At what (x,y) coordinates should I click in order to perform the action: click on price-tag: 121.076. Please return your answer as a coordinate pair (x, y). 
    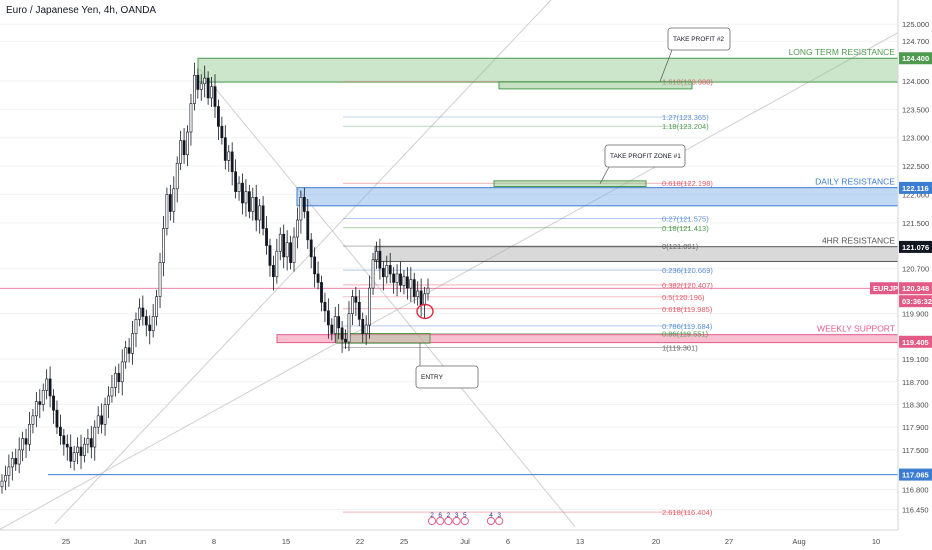
    Looking at the image, I should click on (915, 246).